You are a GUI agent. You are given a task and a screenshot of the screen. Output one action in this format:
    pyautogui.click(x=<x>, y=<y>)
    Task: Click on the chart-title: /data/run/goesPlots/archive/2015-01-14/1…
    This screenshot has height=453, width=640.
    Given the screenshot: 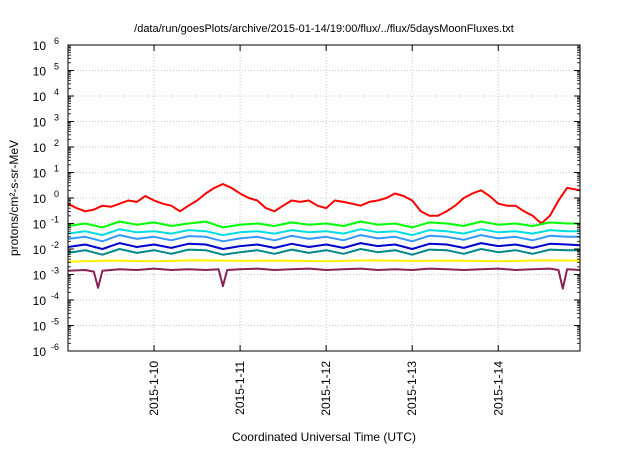 What is the action you would take?
    pyautogui.click(x=324, y=29)
    